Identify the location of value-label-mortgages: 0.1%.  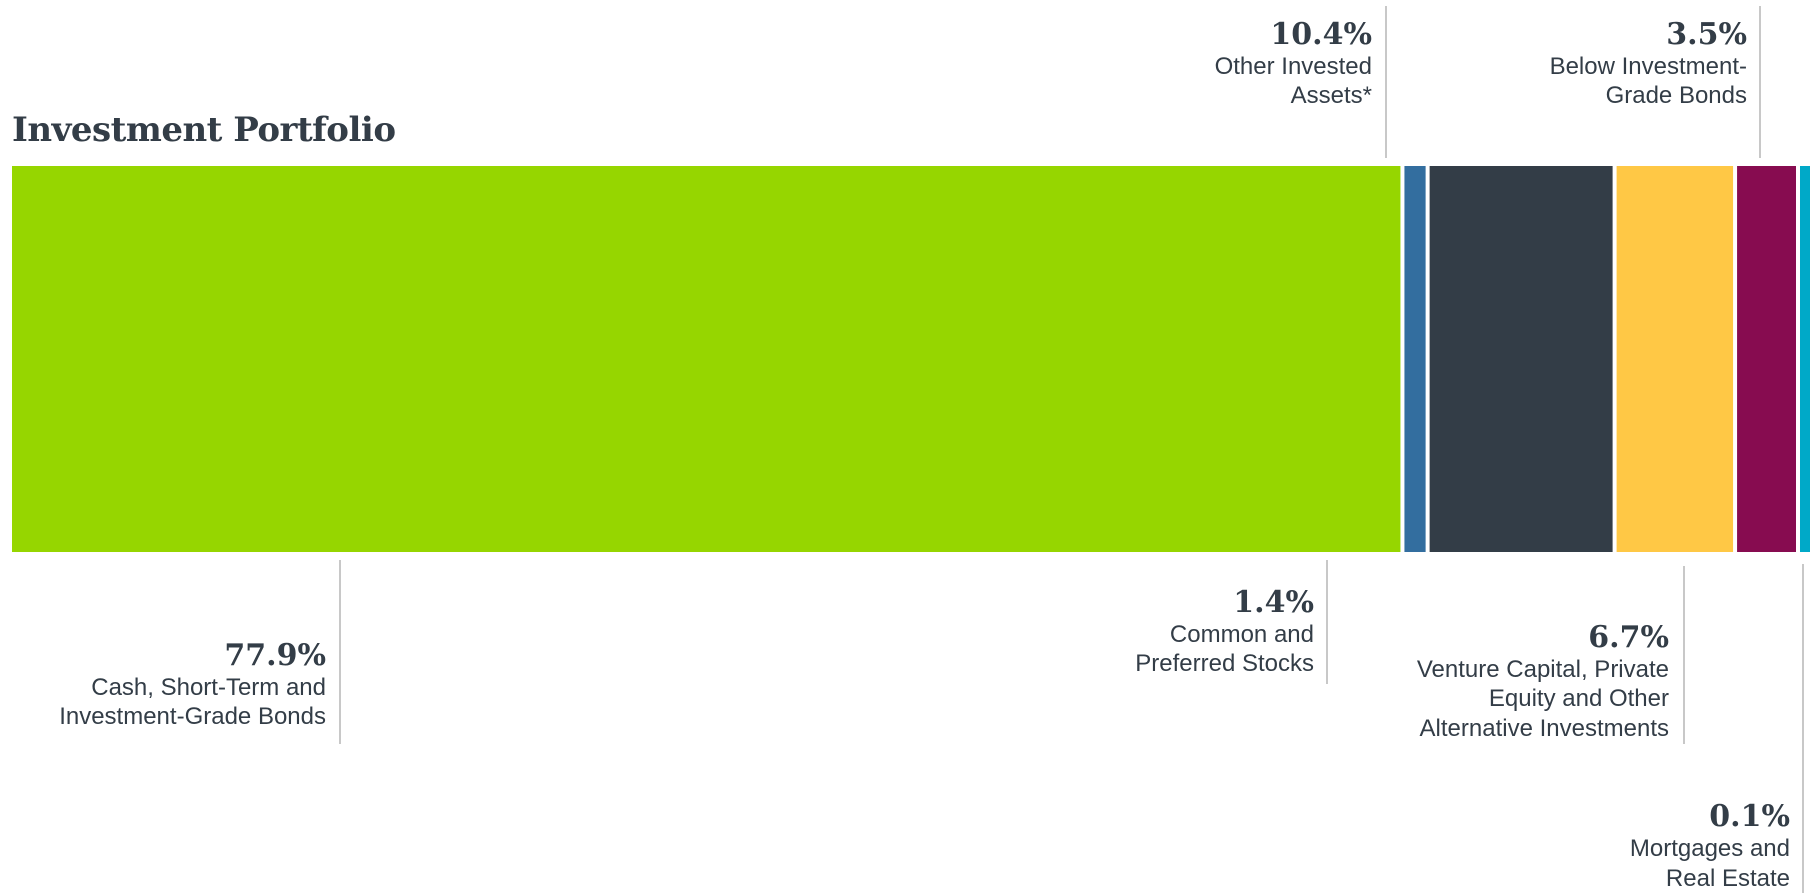
(1749, 816).